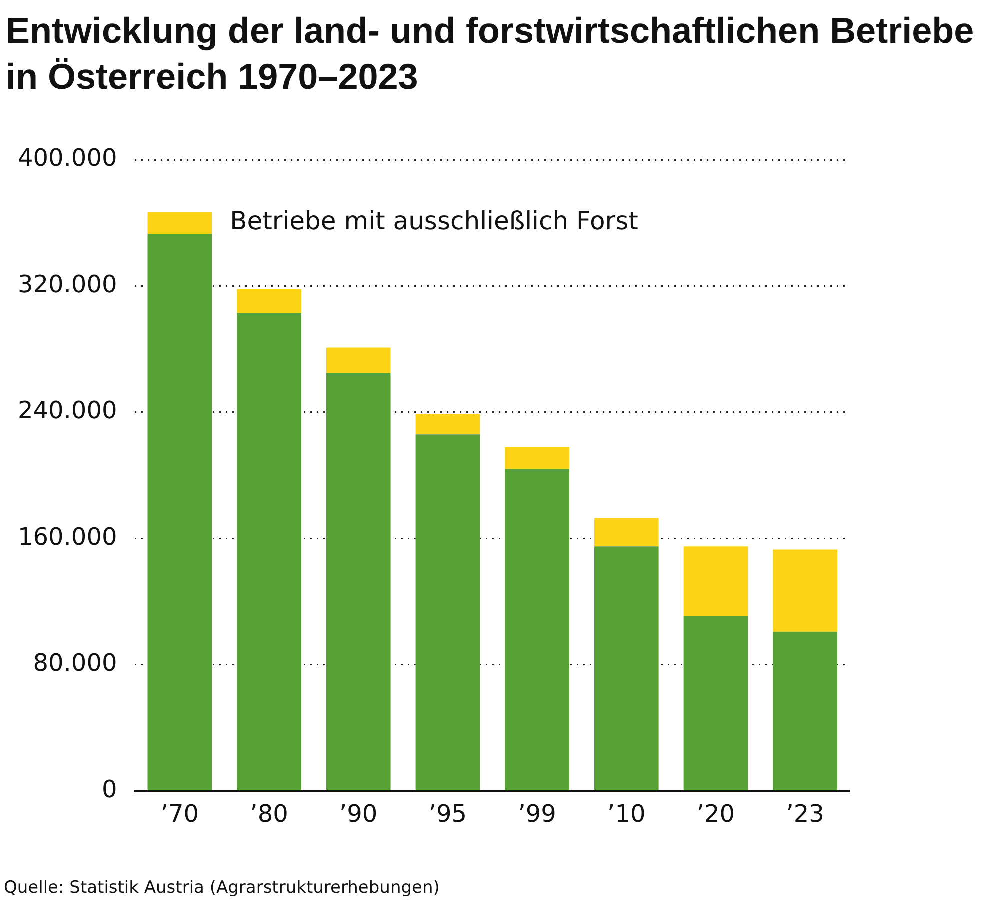 The width and height of the screenshot is (1000, 908). I want to click on x-tick-label: ’95, so click(448, 814).